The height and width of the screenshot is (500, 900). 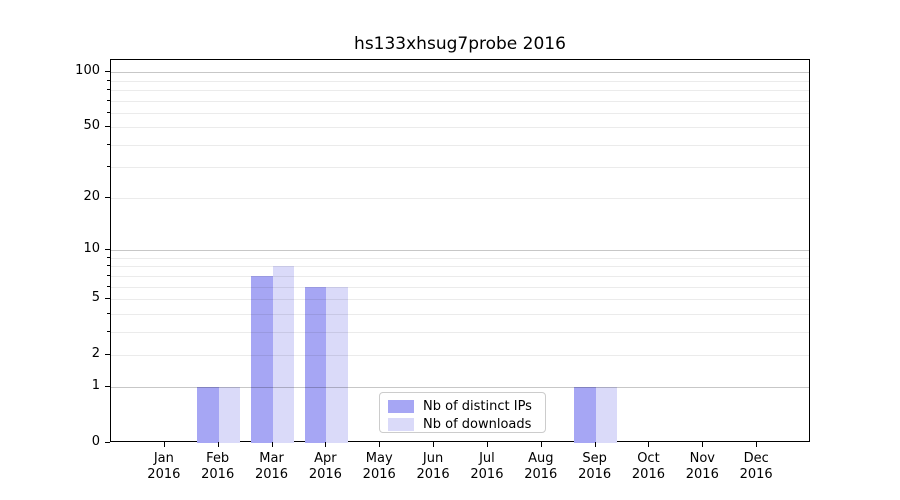 I want to click on y-tick-label: 10, so click(x=91, y=249).